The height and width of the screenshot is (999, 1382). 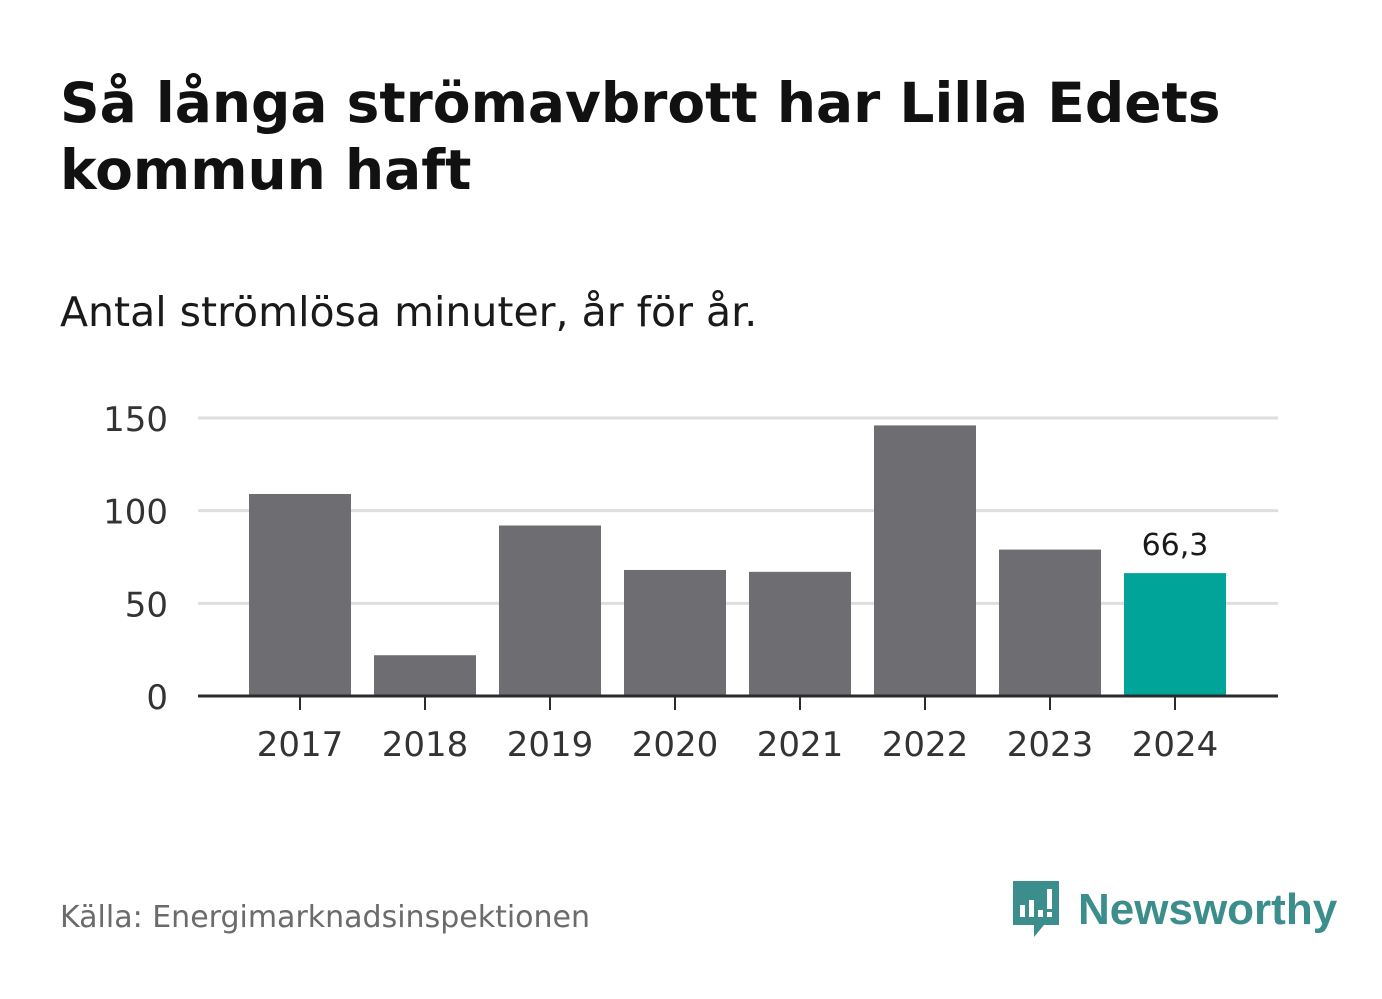 I want to click on x-tick-label: 2022, so click(x=925, y=745).